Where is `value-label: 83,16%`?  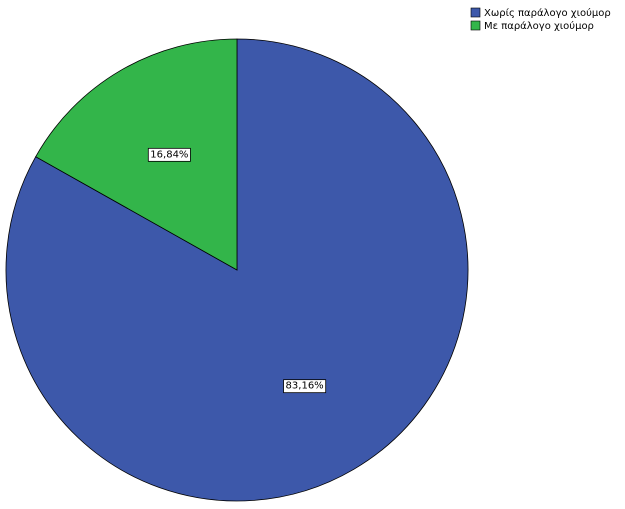
value-label: 83,16% is located at coordinates (305, 386).